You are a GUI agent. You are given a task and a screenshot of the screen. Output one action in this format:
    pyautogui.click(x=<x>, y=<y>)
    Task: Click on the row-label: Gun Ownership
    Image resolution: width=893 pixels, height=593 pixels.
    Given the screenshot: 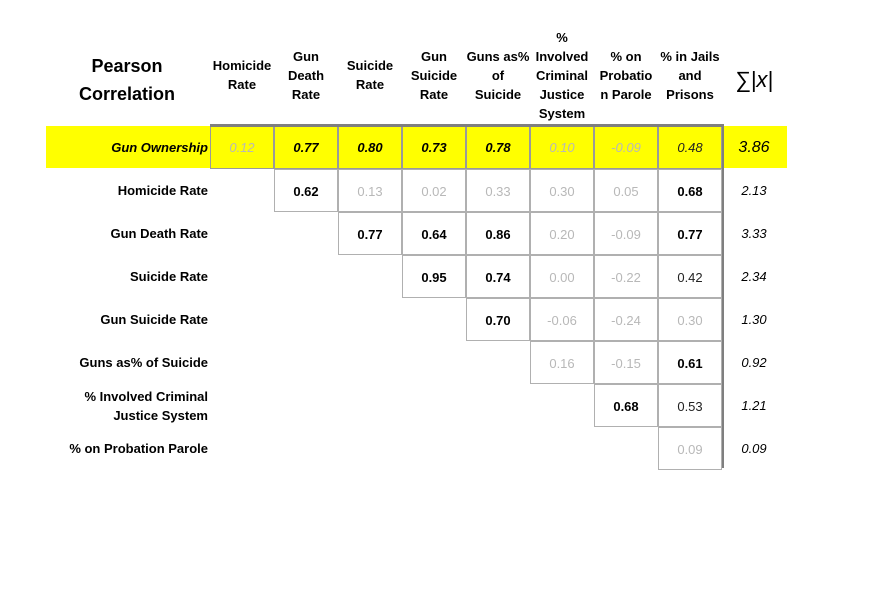 What is the action you would take?
    pyautogui.click(x=108, y=147)
    